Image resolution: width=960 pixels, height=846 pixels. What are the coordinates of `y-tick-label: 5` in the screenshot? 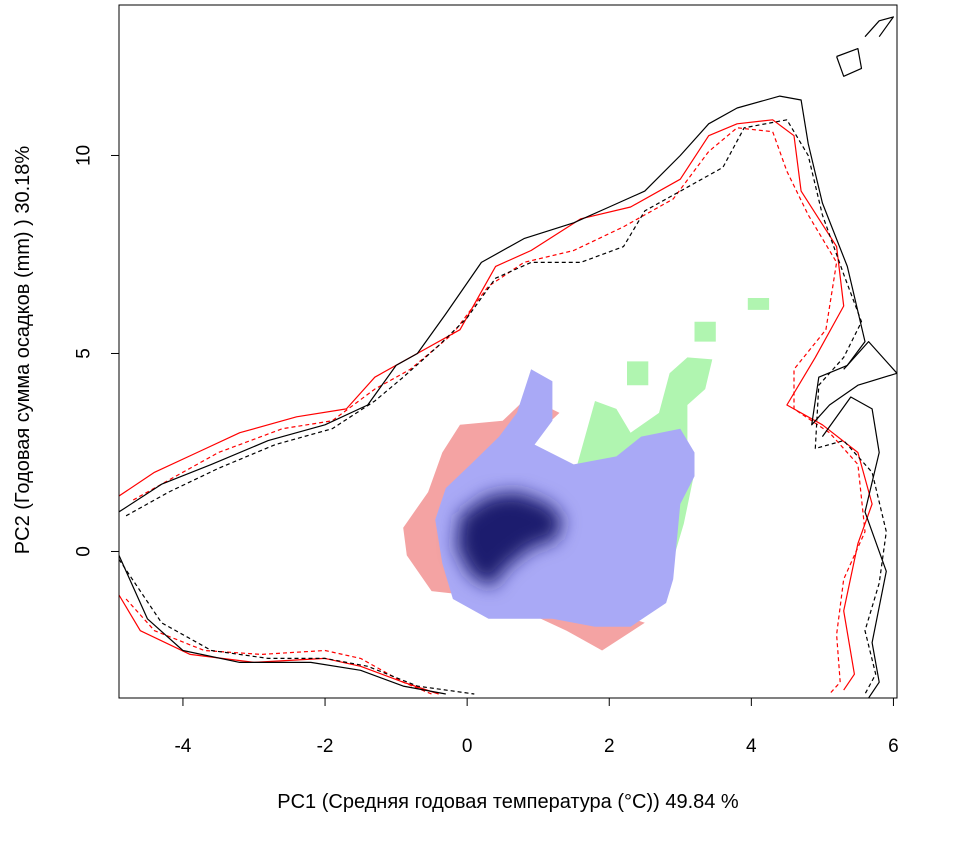 It's located at (84, 353).